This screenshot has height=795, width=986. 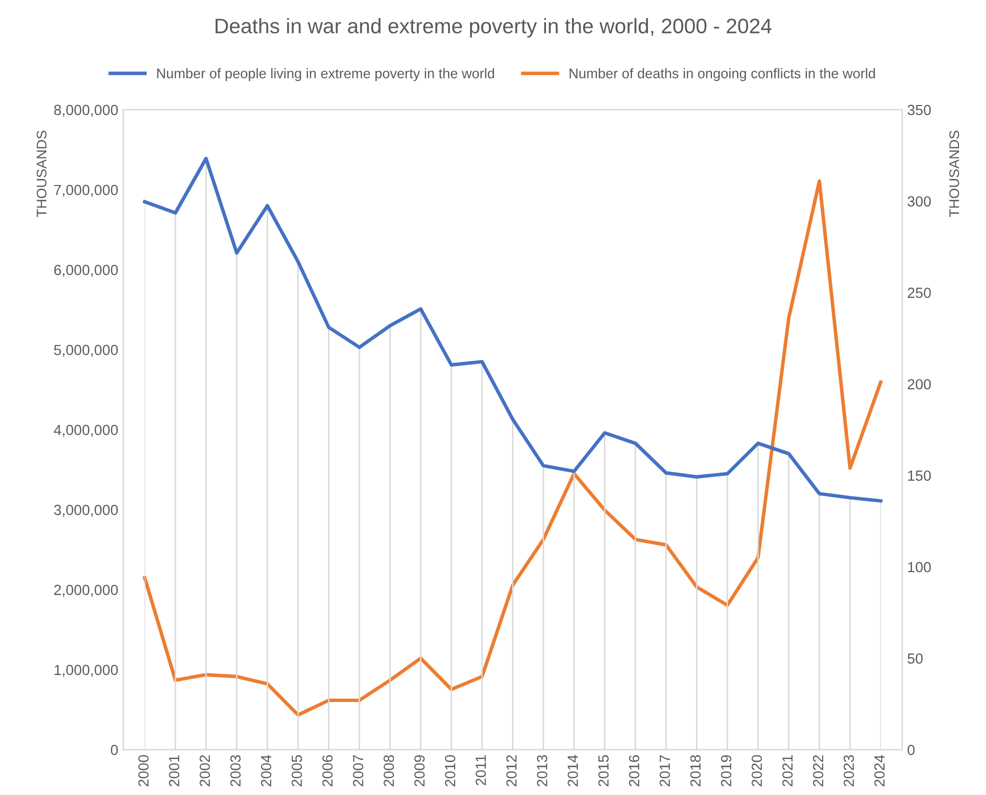 What do you see at coordinates (494, 28) in the screenshot?
I see `chart-title: Deaths in war and extreme poverty in the world, 2000 - 2024` at bounding box center [494, 28].